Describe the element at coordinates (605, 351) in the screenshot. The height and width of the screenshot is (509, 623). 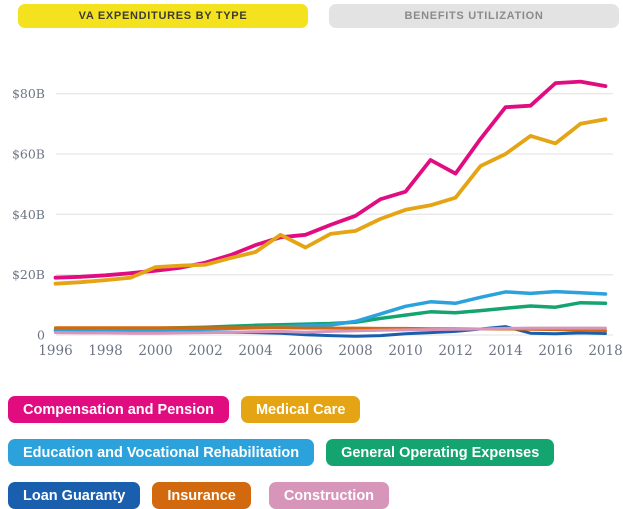
I see `x-tick-2018: 2018` at that location.